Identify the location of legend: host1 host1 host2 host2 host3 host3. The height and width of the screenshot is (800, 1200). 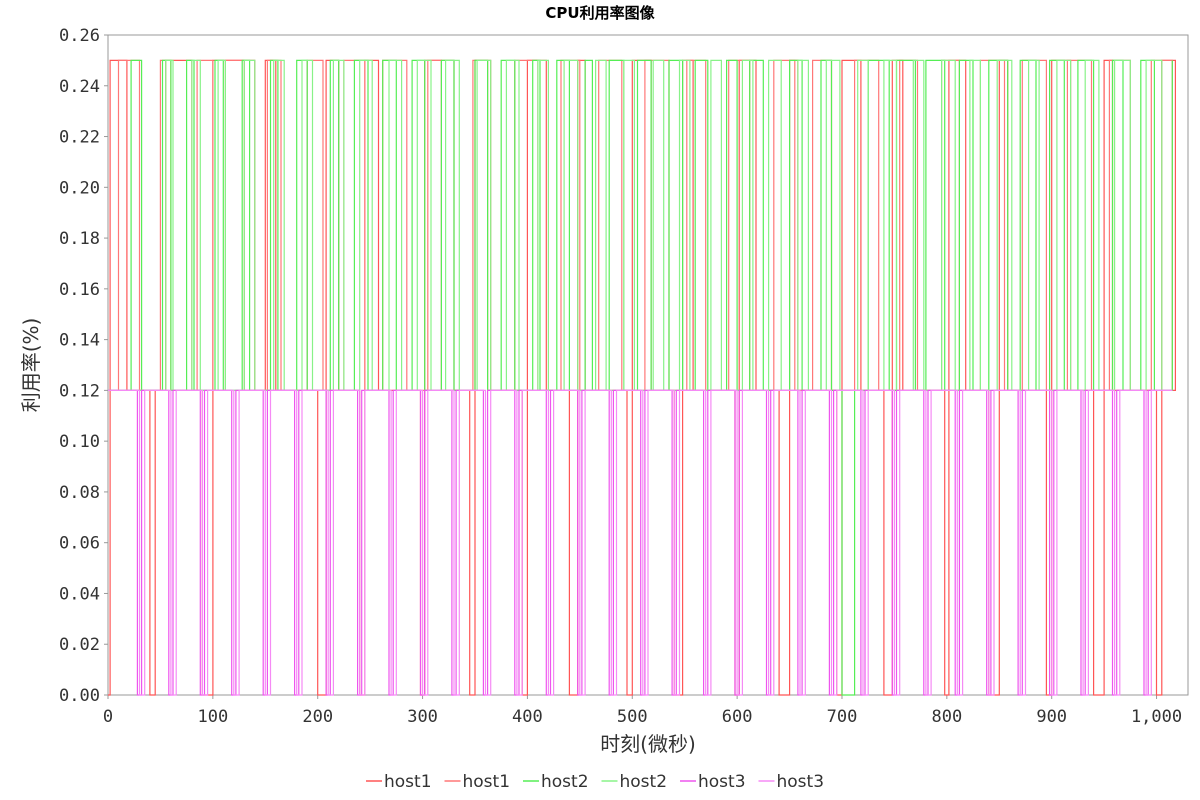
(595, 782).